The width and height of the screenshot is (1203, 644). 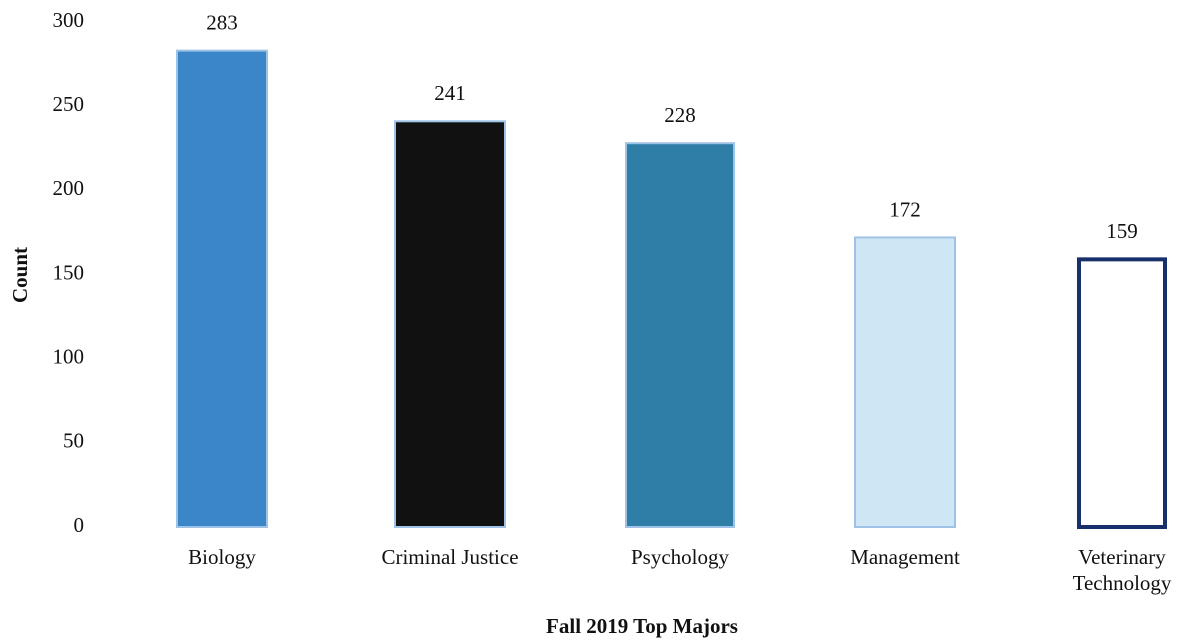 What do you see at coordinates (679, 557) in the screenshot?
I see `x-tick-label: Psychology` at bounding box center [679, 557].